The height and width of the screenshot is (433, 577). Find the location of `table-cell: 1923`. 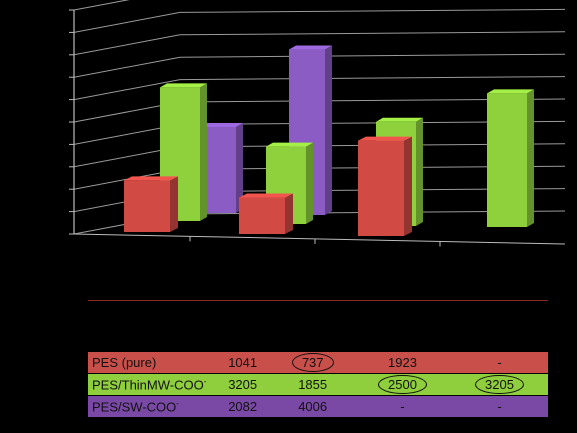

table-cell: 1923 is located at coordinates (402, 363).